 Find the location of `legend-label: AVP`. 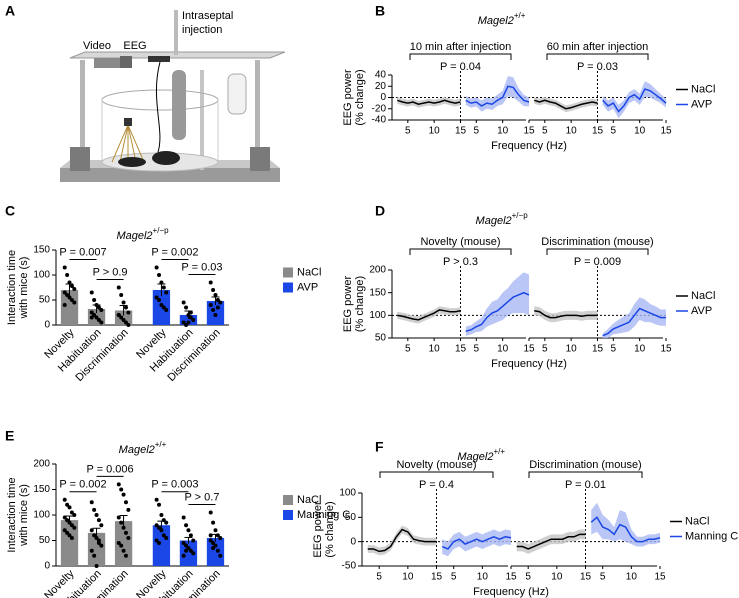

legend-label: AVP is located at coordinates (701, 104).